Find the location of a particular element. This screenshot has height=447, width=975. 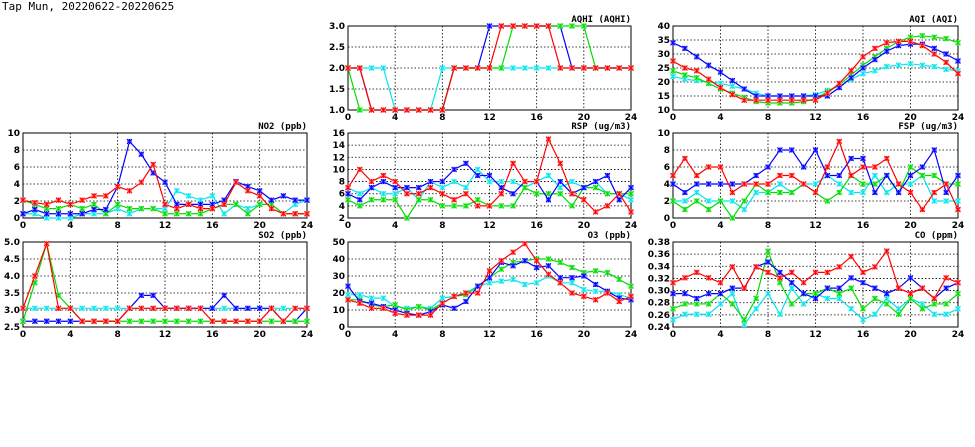

y-tick-label: 12 is located at coordinates (338, 158).